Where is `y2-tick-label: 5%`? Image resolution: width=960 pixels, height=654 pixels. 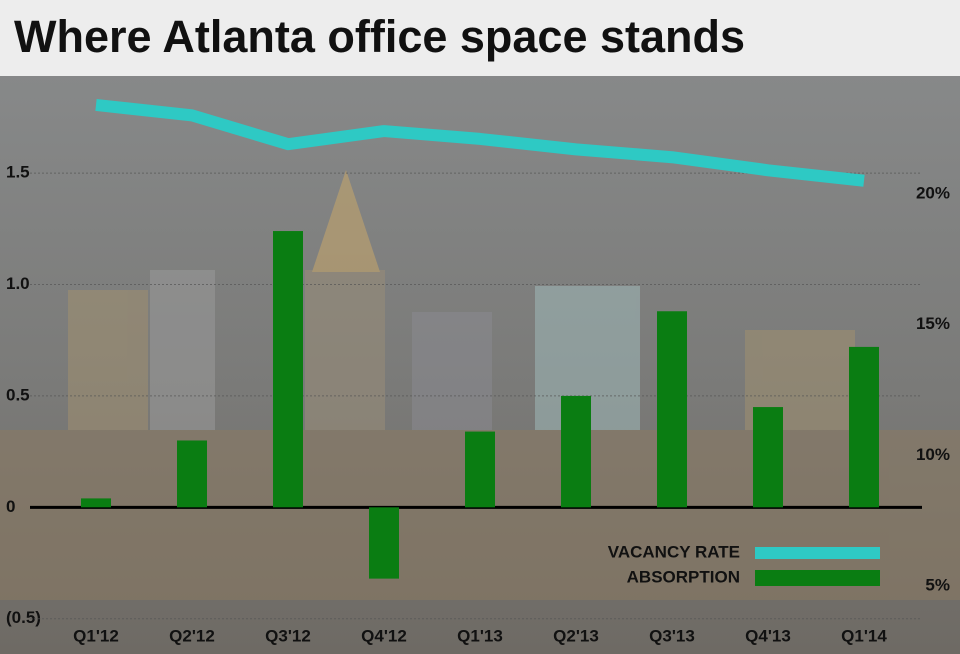 y2-tick-label: 5% is located at coordinates (937, 585).